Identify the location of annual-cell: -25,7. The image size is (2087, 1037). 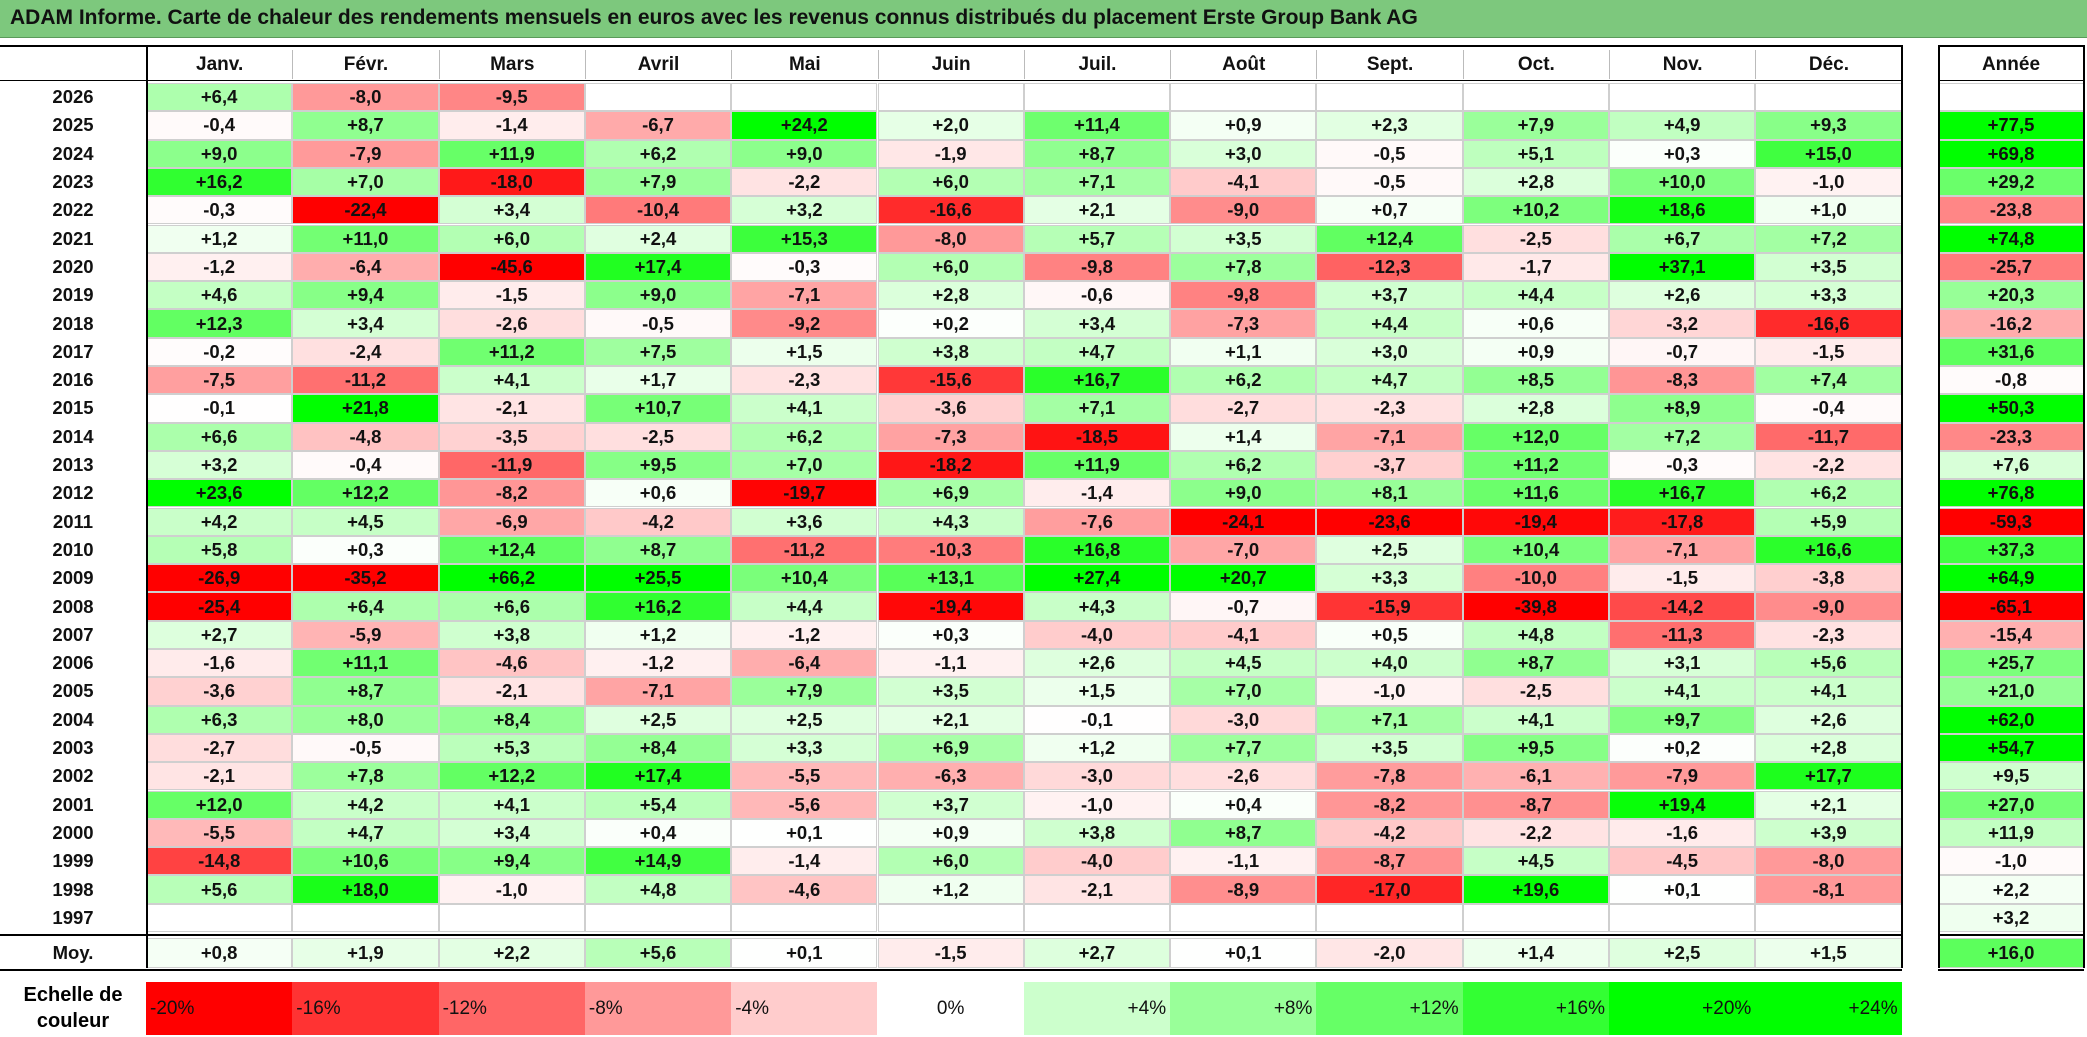
(2011, 267).